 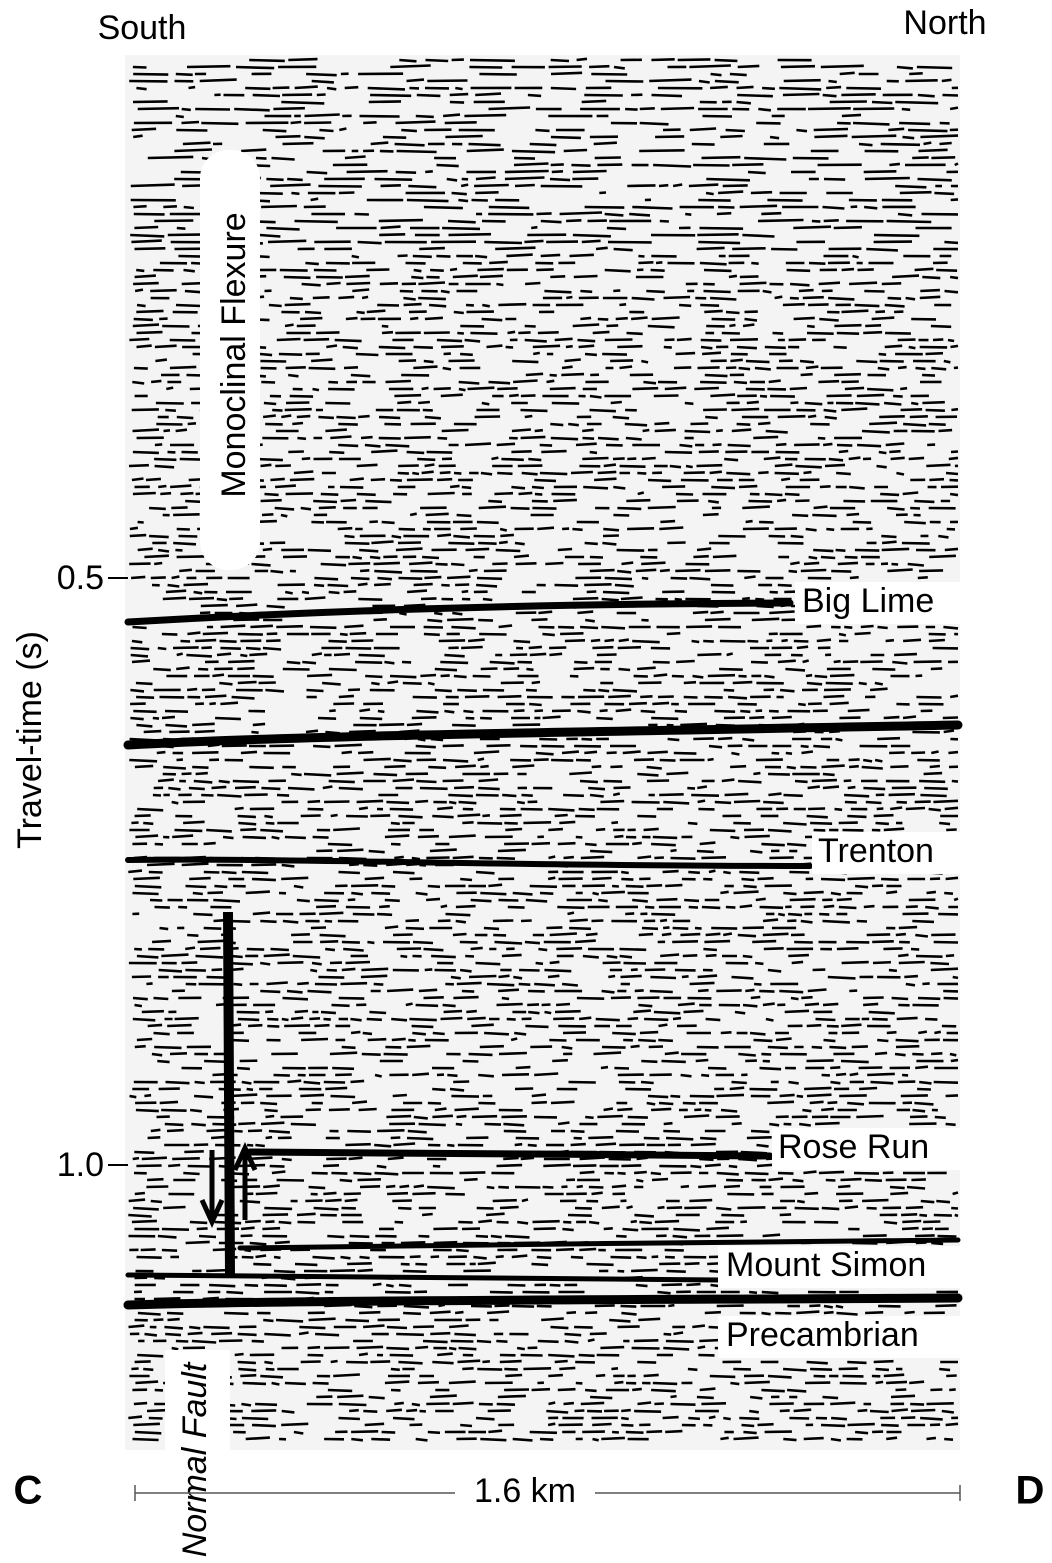 I want to click on fault-line, so click(x=229, y=1093).